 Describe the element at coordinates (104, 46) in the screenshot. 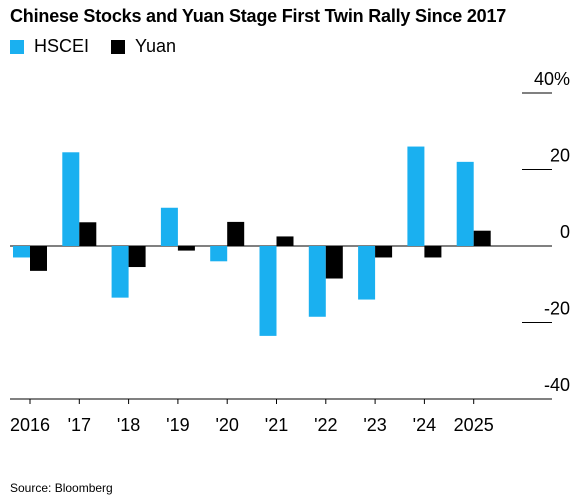

I see `legend: HSCEI Yuan` at that location.